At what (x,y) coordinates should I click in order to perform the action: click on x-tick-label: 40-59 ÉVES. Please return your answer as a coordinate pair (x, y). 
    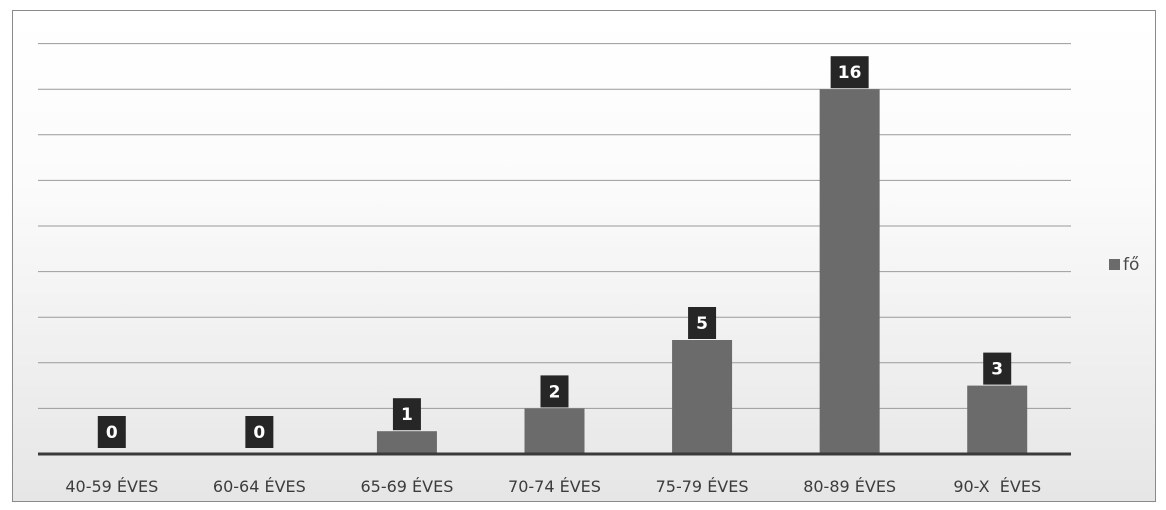
    Looking at the image, I should click on (111, 486).